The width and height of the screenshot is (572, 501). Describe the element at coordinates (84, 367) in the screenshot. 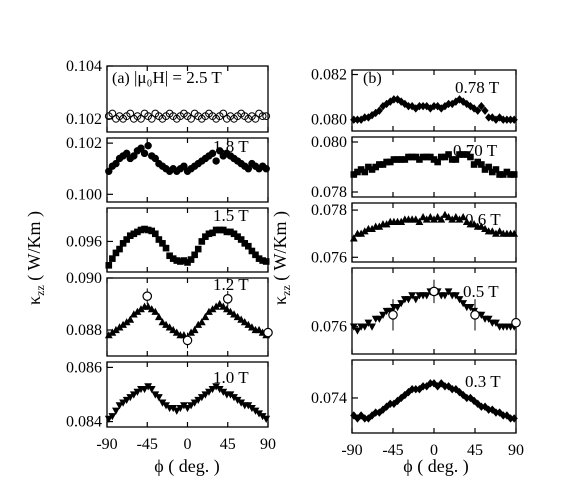

I see `panel-a-ytick-label-4-1: 0.086` at that location.